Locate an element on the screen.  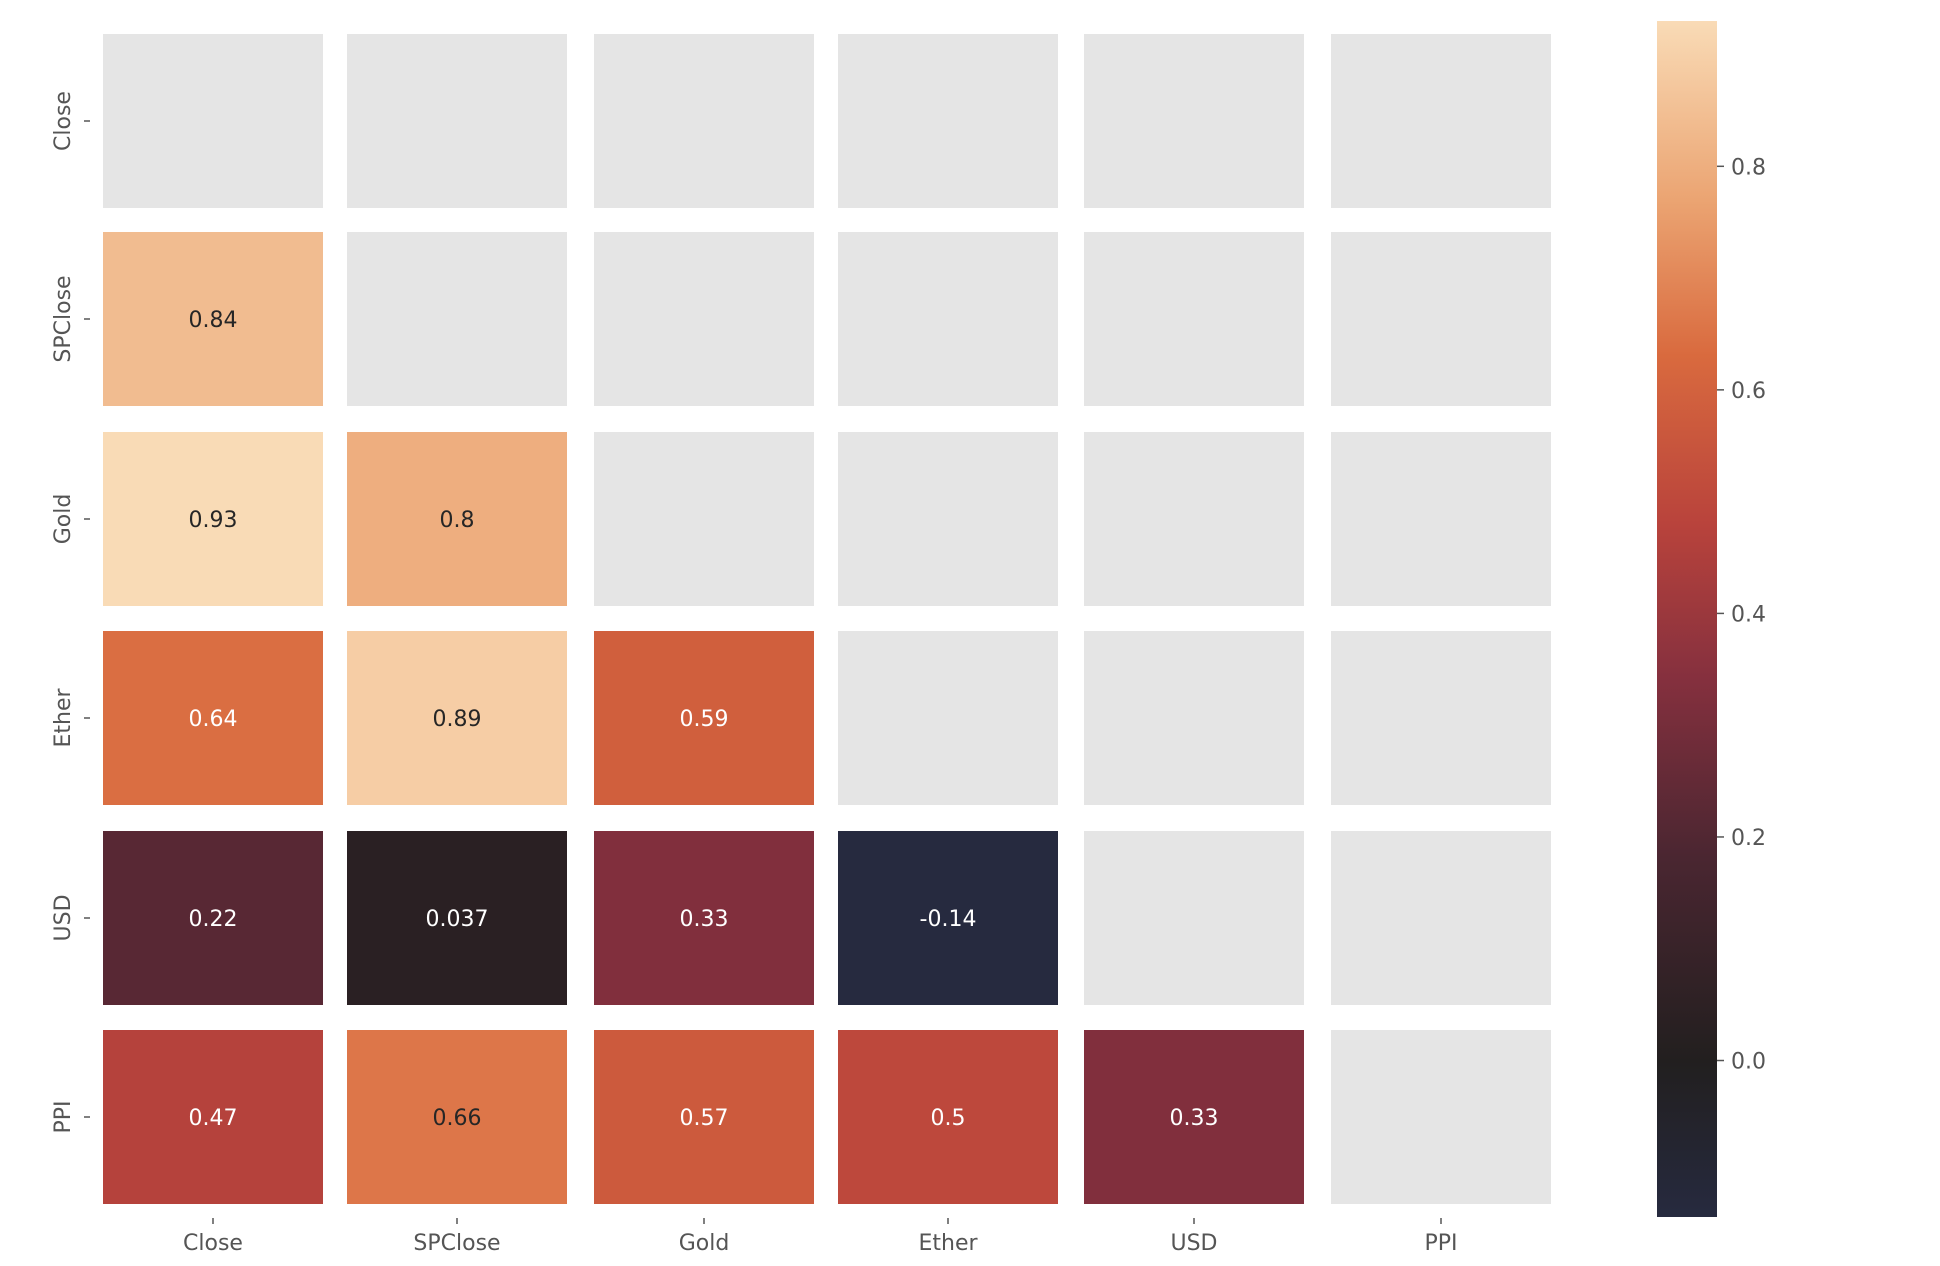
heatmap-cell-PPI-Close is located at coordinates (213, 1117).